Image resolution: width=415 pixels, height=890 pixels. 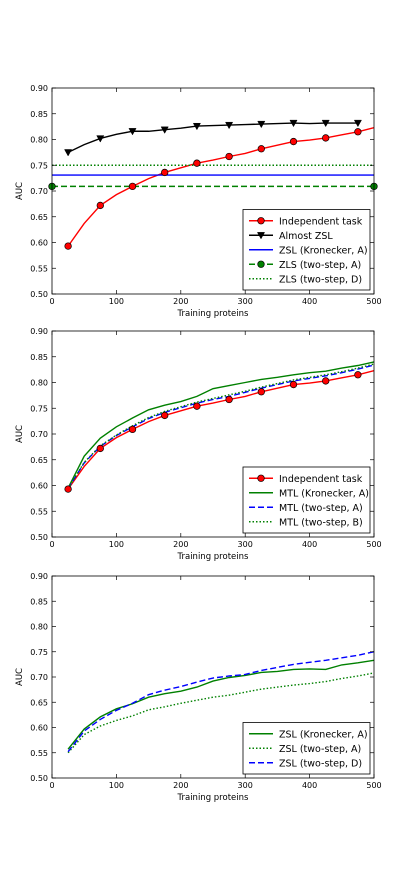 I want to click on legend-label: MTL (two-step, B), so click(x=321, y=522).